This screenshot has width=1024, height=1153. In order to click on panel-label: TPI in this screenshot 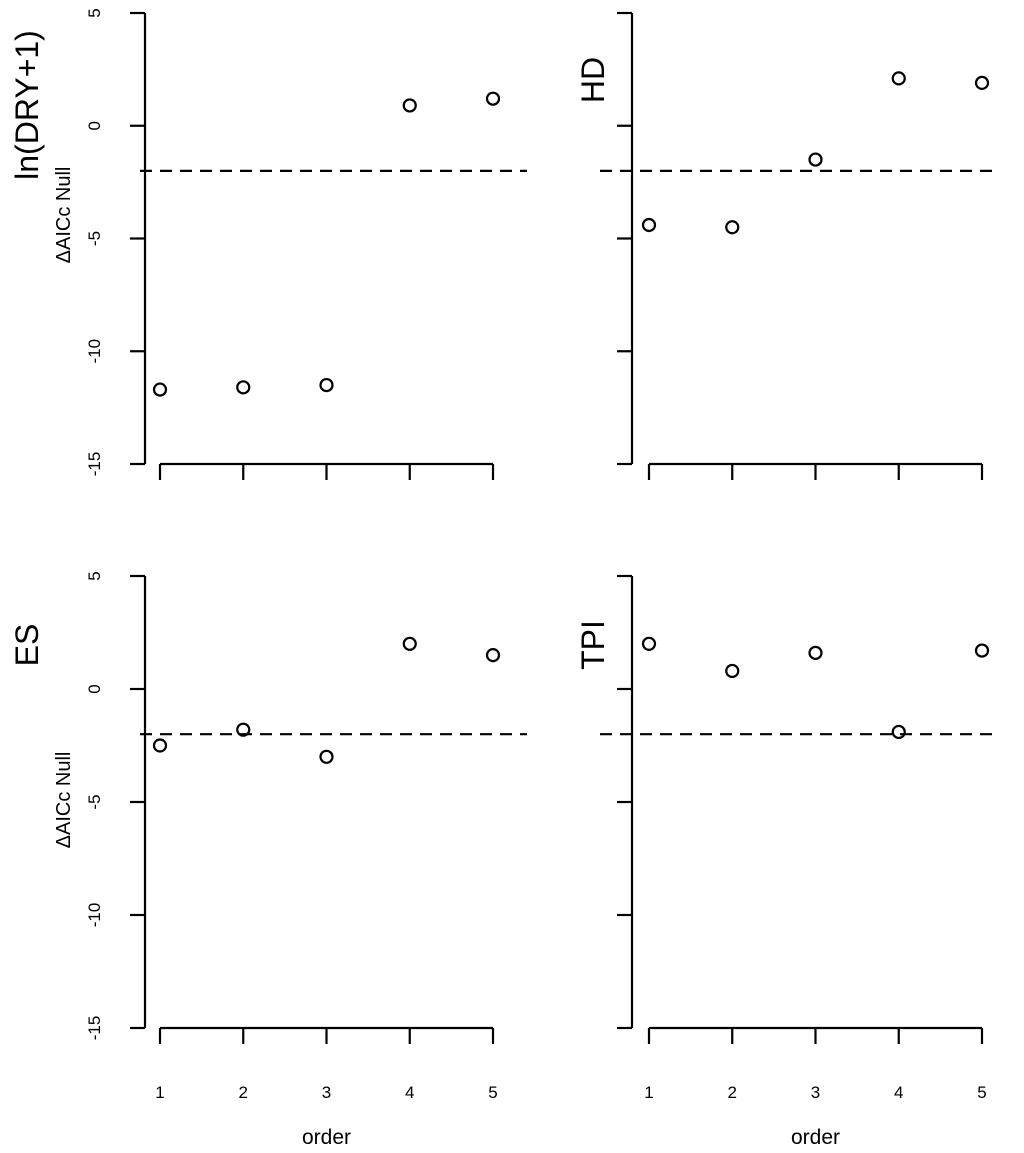, I will do `click(593, 645)`.